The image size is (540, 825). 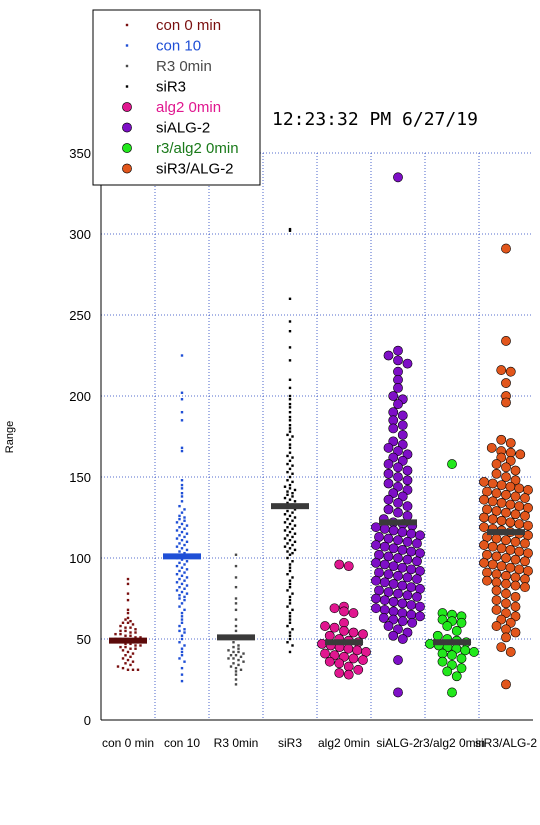 What do you see at coordinates (80, 558) in the screenshot?
I see `y-tick-label: 100` at bounding box center [80, 558].